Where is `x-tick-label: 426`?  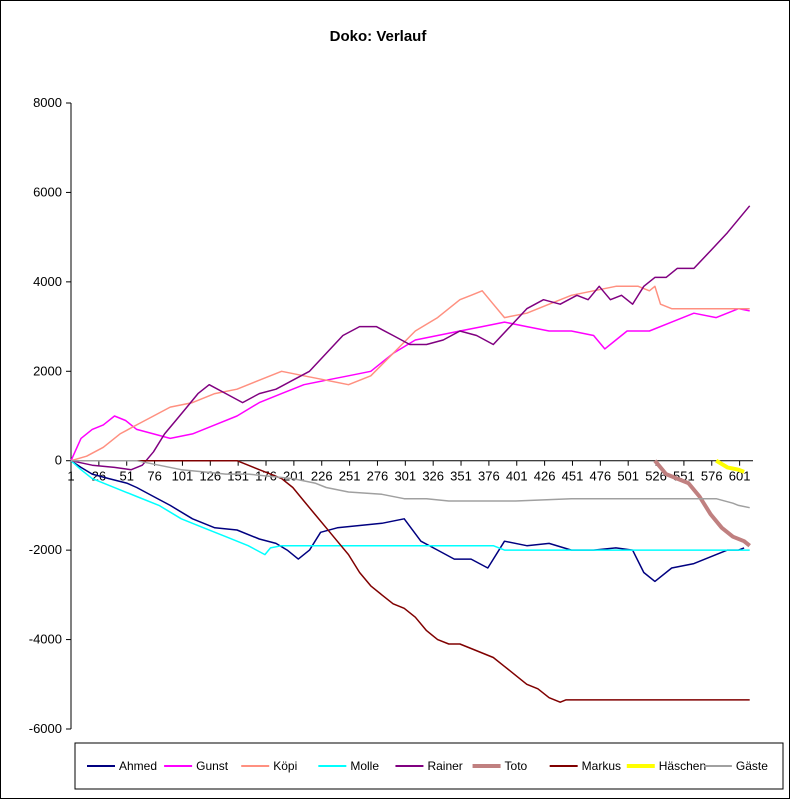 x-tick-label: 426 is located at coordinates (545, 476).